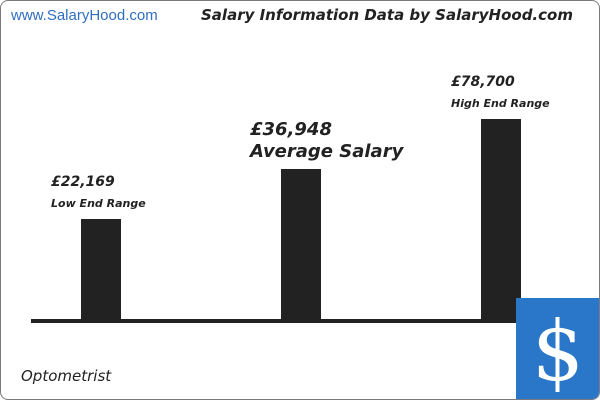 This screenshot has width=600, height=400. What do you see at coordinates (327, 151) in the screenshot?
I see `bar-category-label-average: Average Salary` at bounding box center [327, 151].